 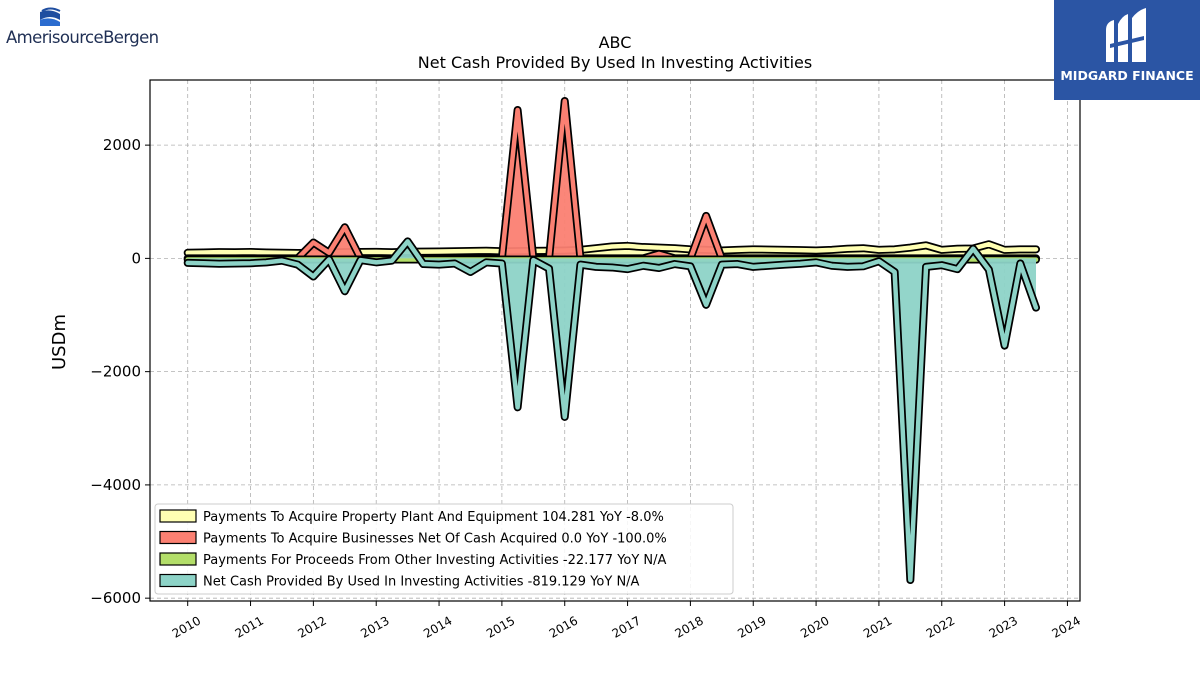 I want to click on midgard-logo-mark-icon, so click(x=1126, y=35).